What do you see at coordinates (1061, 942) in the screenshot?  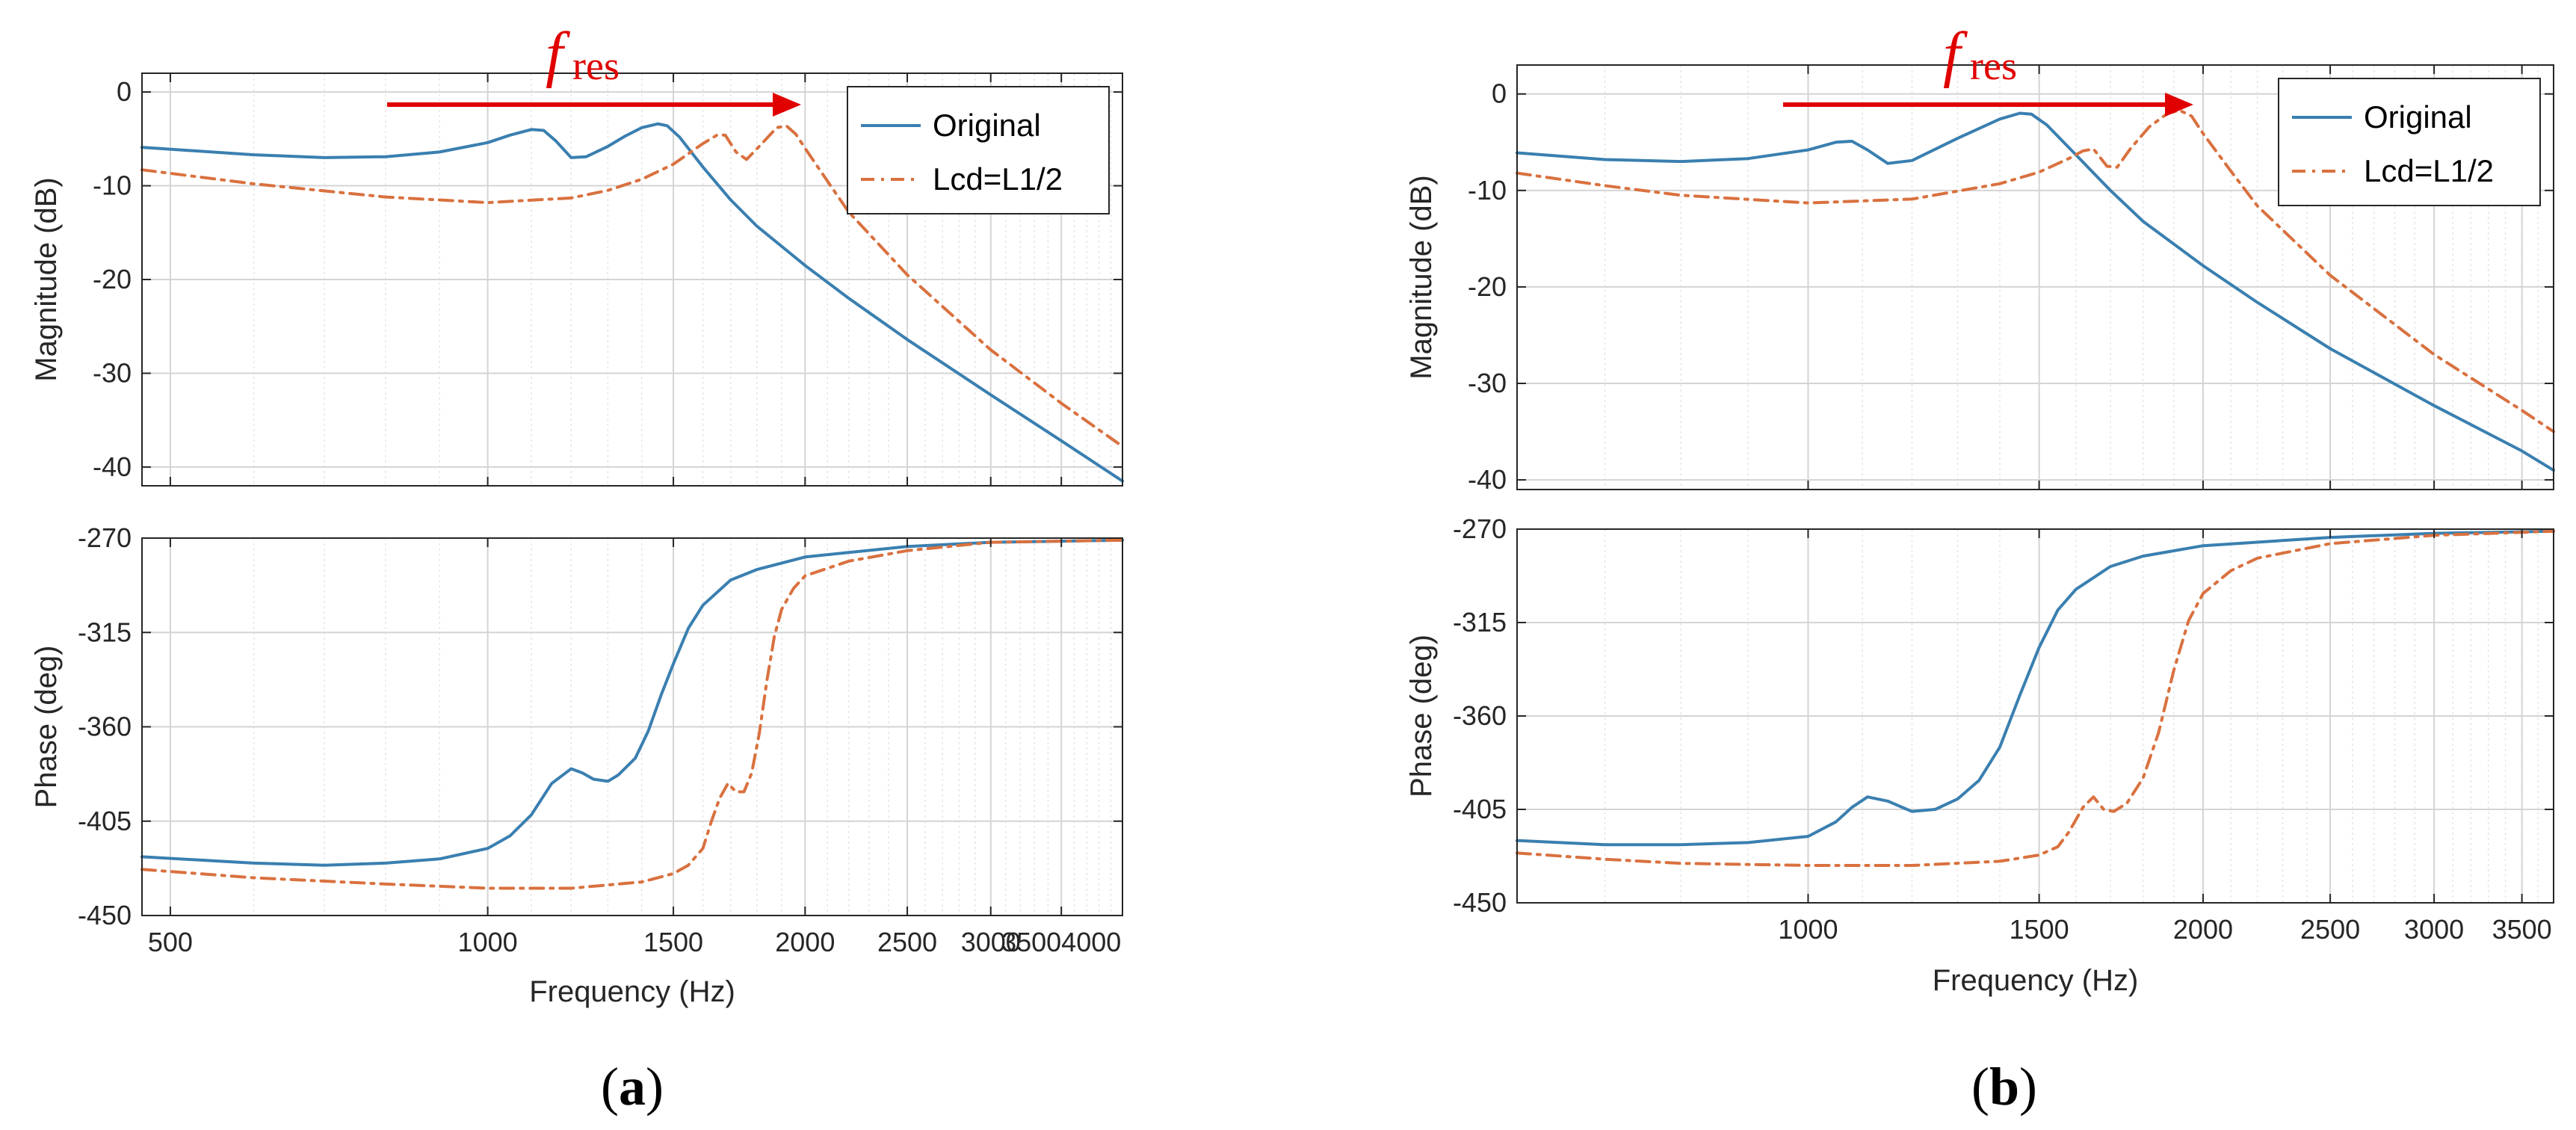 I see `x-tick-label: 35004000` at bounding box center [1061, 942].